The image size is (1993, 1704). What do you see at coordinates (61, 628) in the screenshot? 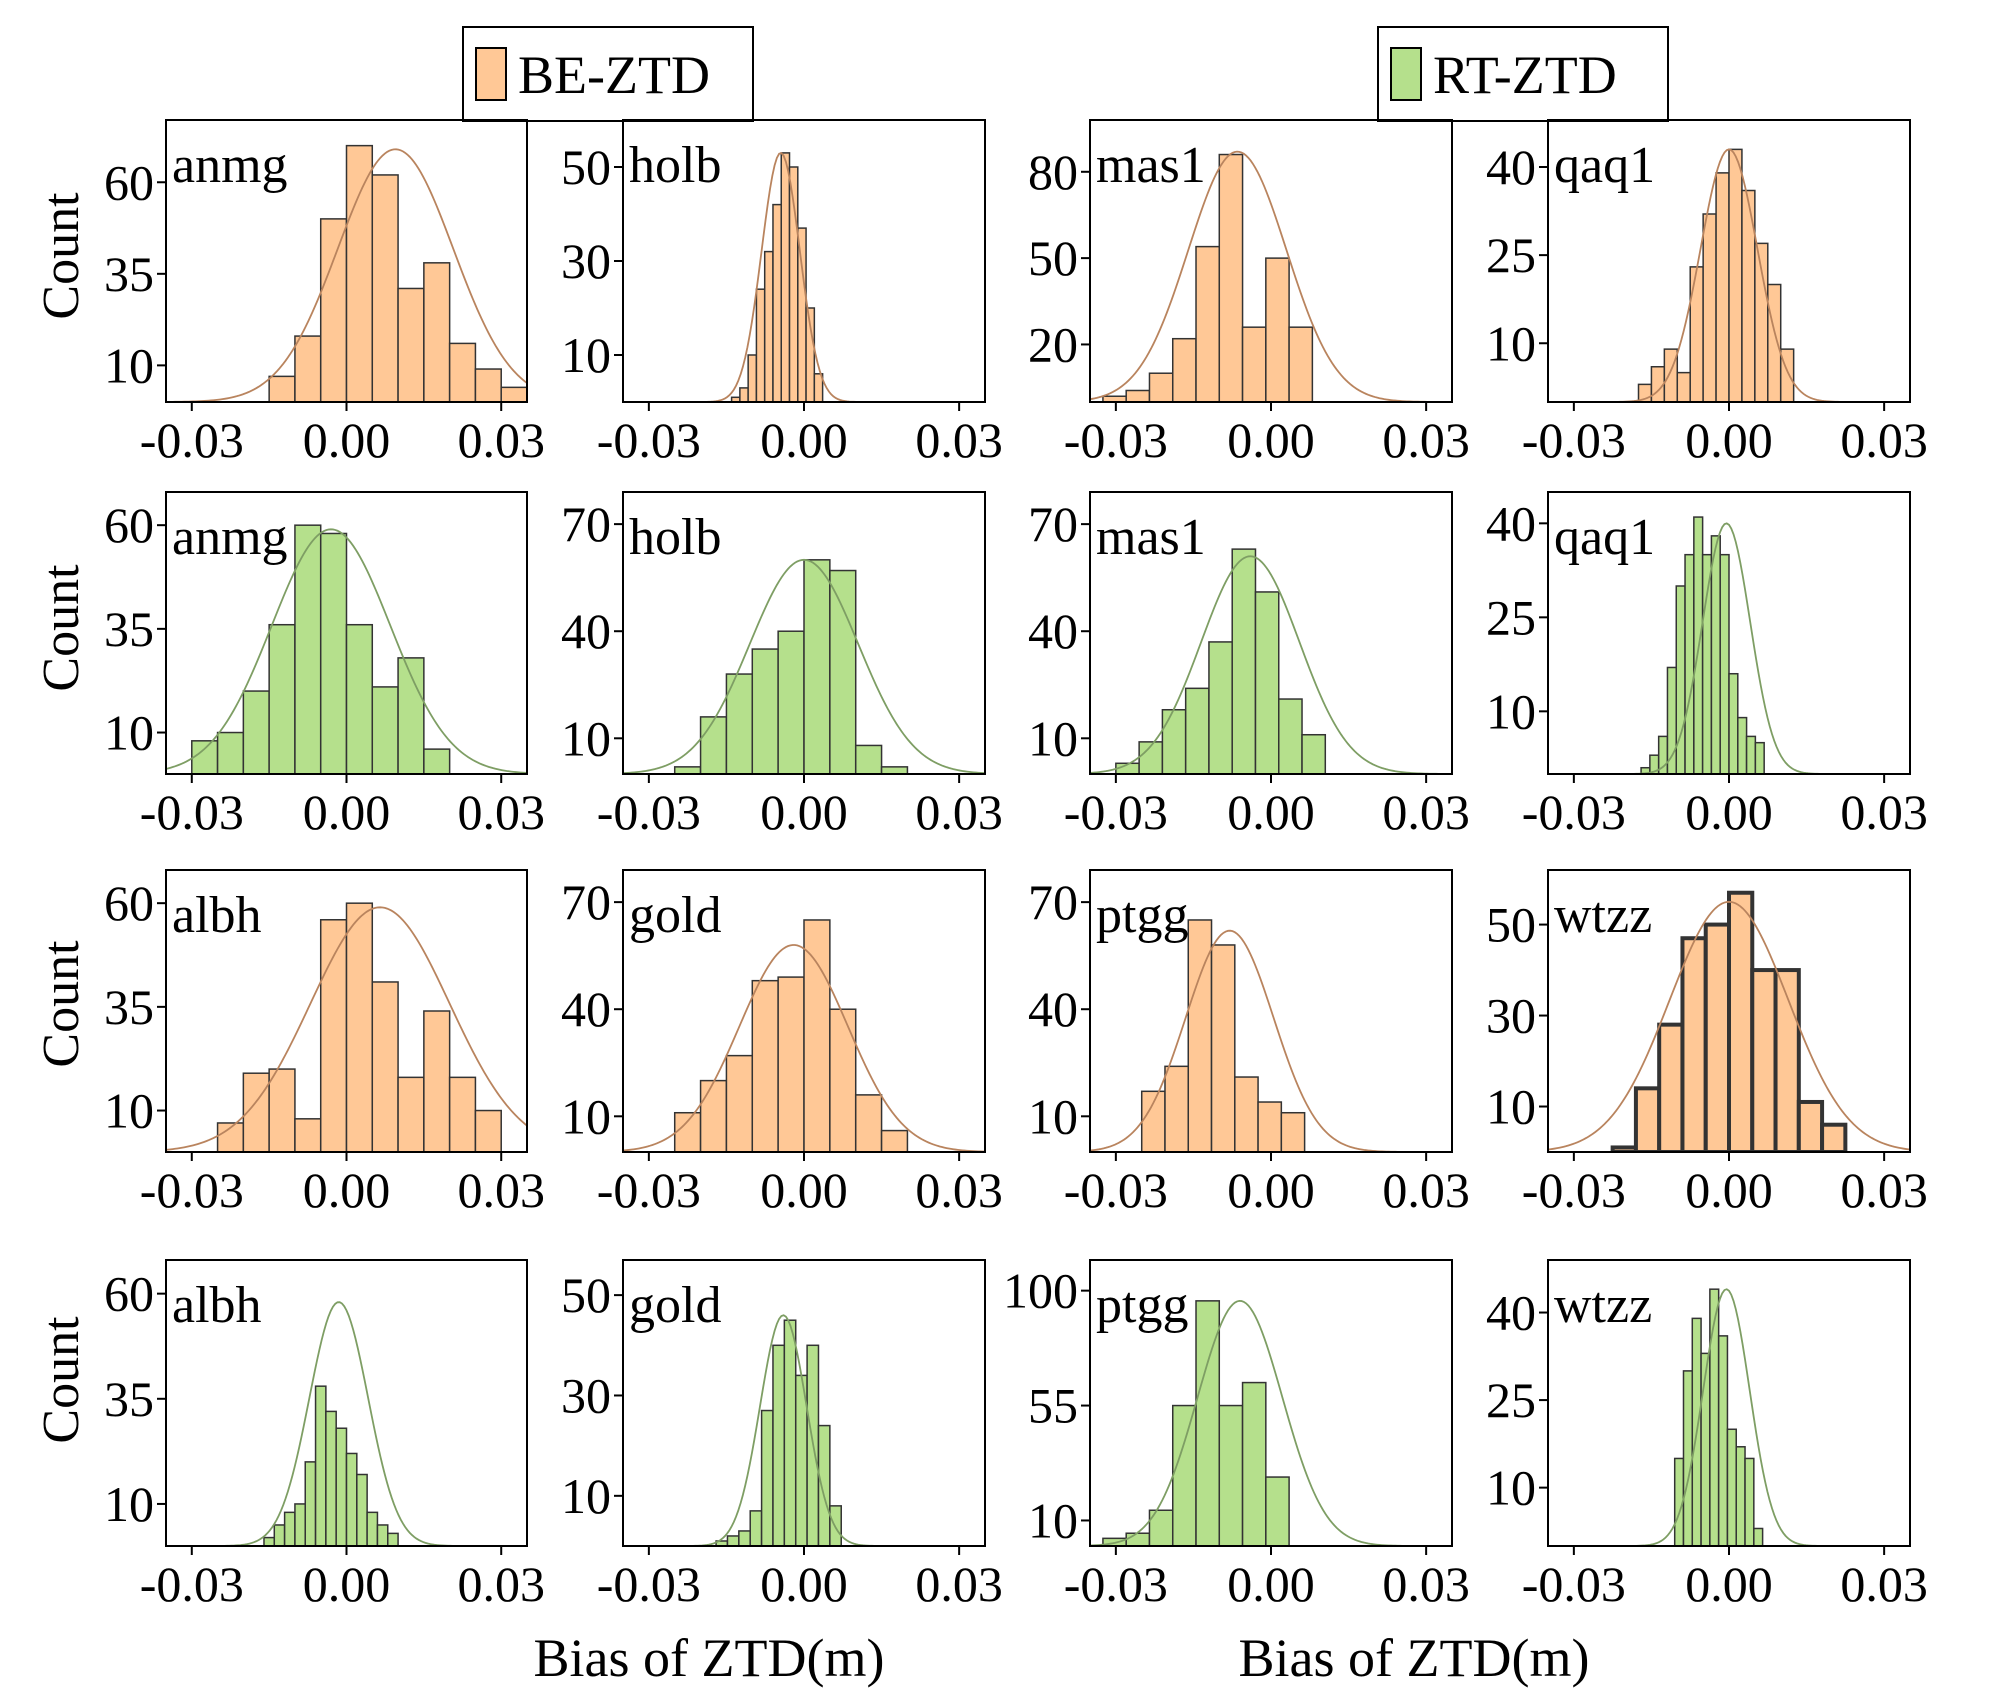
I see `ylabel-row-2: Count` at bounding box center [61, 628].